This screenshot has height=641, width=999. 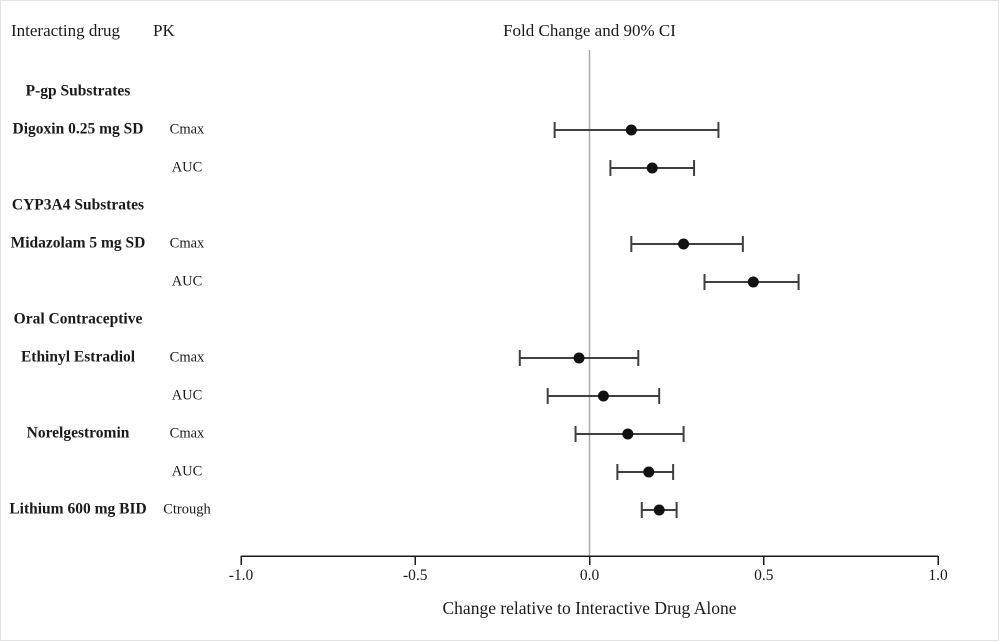 What do you see at coordinates (66, 30) in the screenshot?
I see `column-header-interacting-drug: Interacting drug` at bounding box center [66, 30].